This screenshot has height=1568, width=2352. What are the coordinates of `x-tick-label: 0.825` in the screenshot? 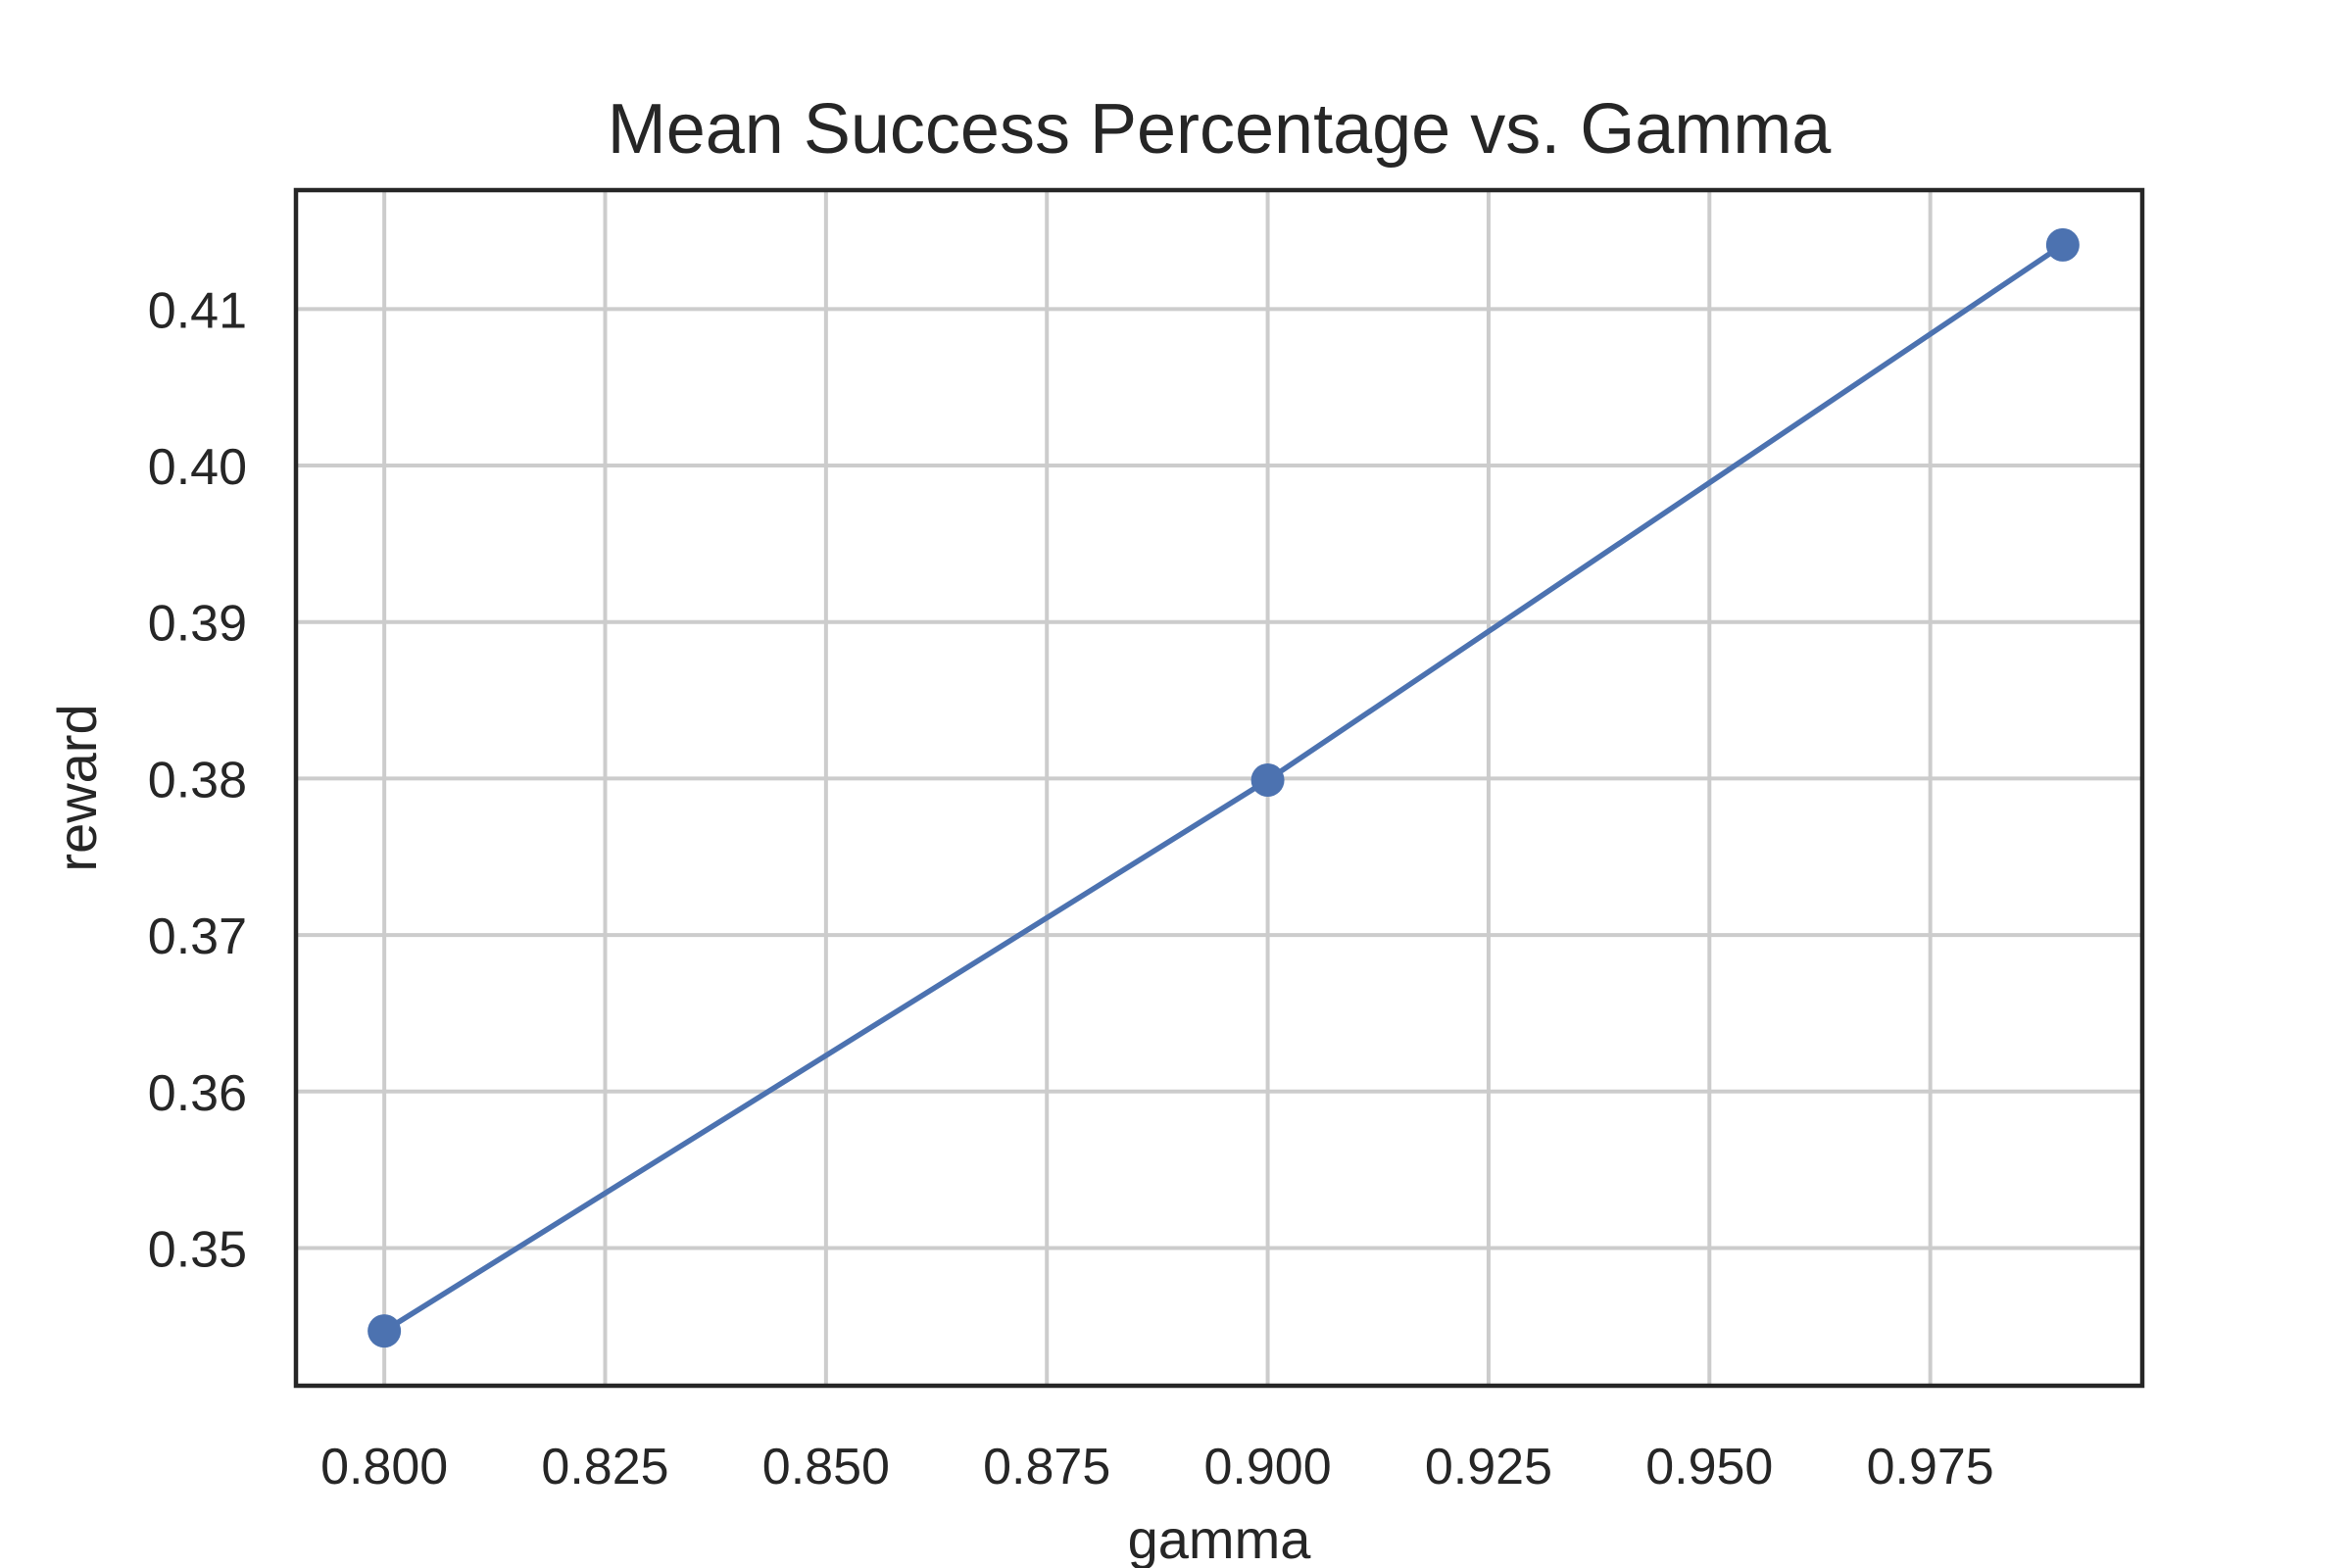 It's located at (604, 1467).